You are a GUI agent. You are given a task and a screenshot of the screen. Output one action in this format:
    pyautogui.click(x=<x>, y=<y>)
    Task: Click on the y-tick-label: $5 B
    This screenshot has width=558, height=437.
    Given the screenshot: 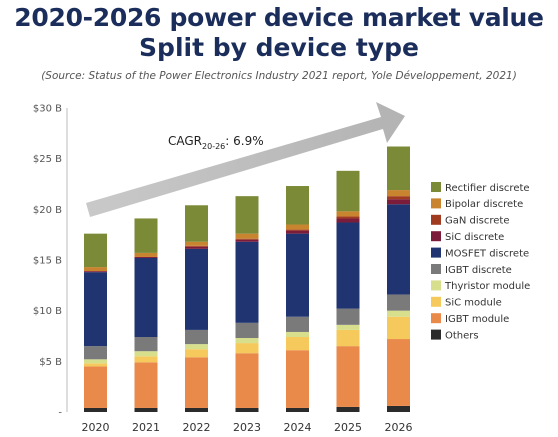 What is the action you would take?
    pyautogui.click(x=50, y=362)
    